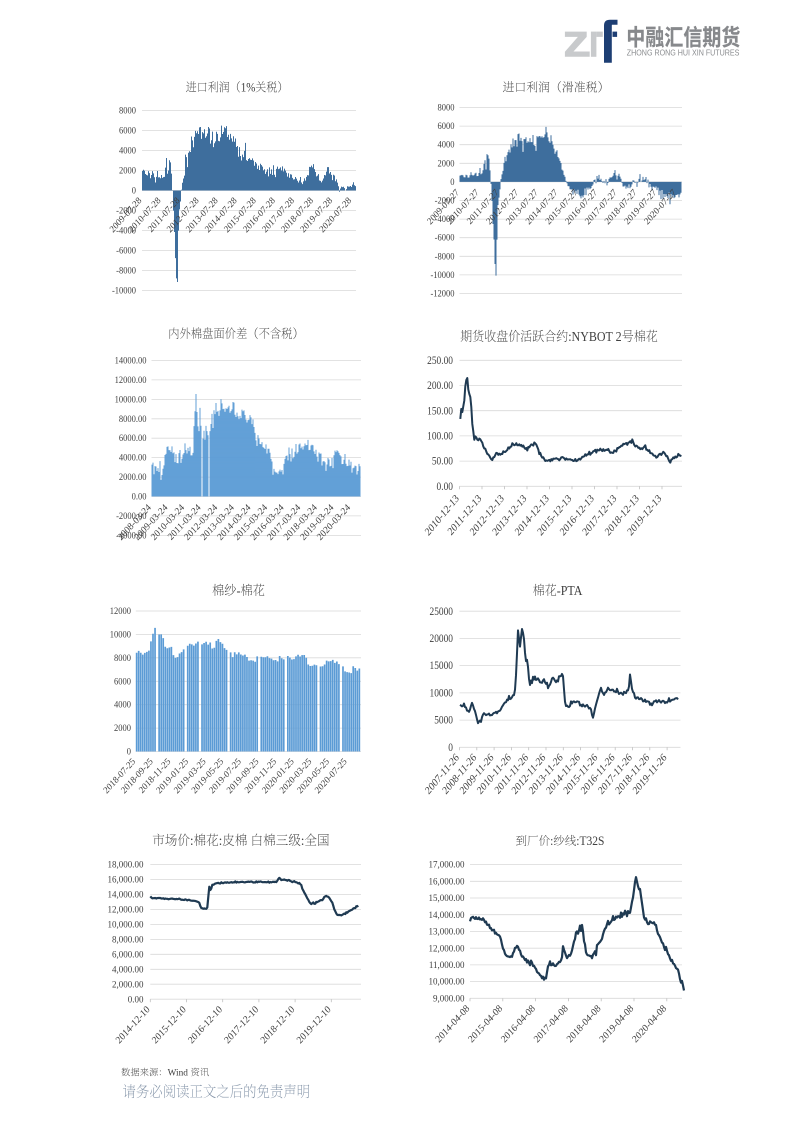  Describe the element at coordinates (442, 462) in the screenshot. I see `svg-text: 50.00` at that location.